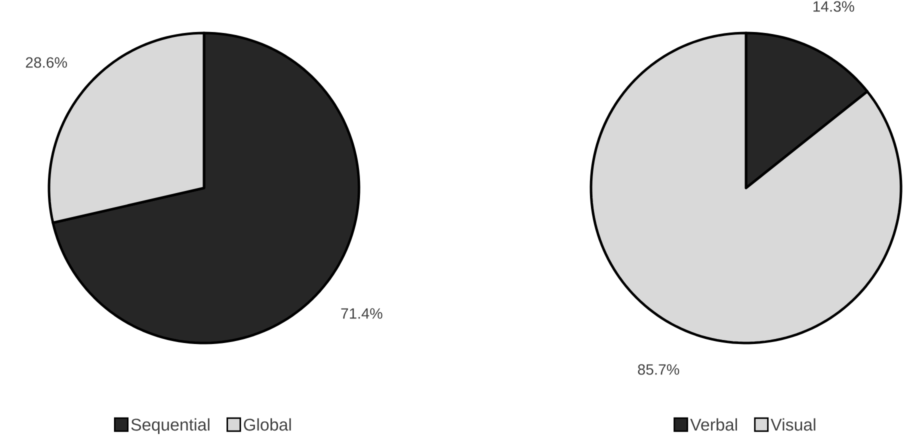  What do you see at coordinates (46, 62) in the screenshot?
I see `data-label: 28.6%` at bounding box center [46, 62].